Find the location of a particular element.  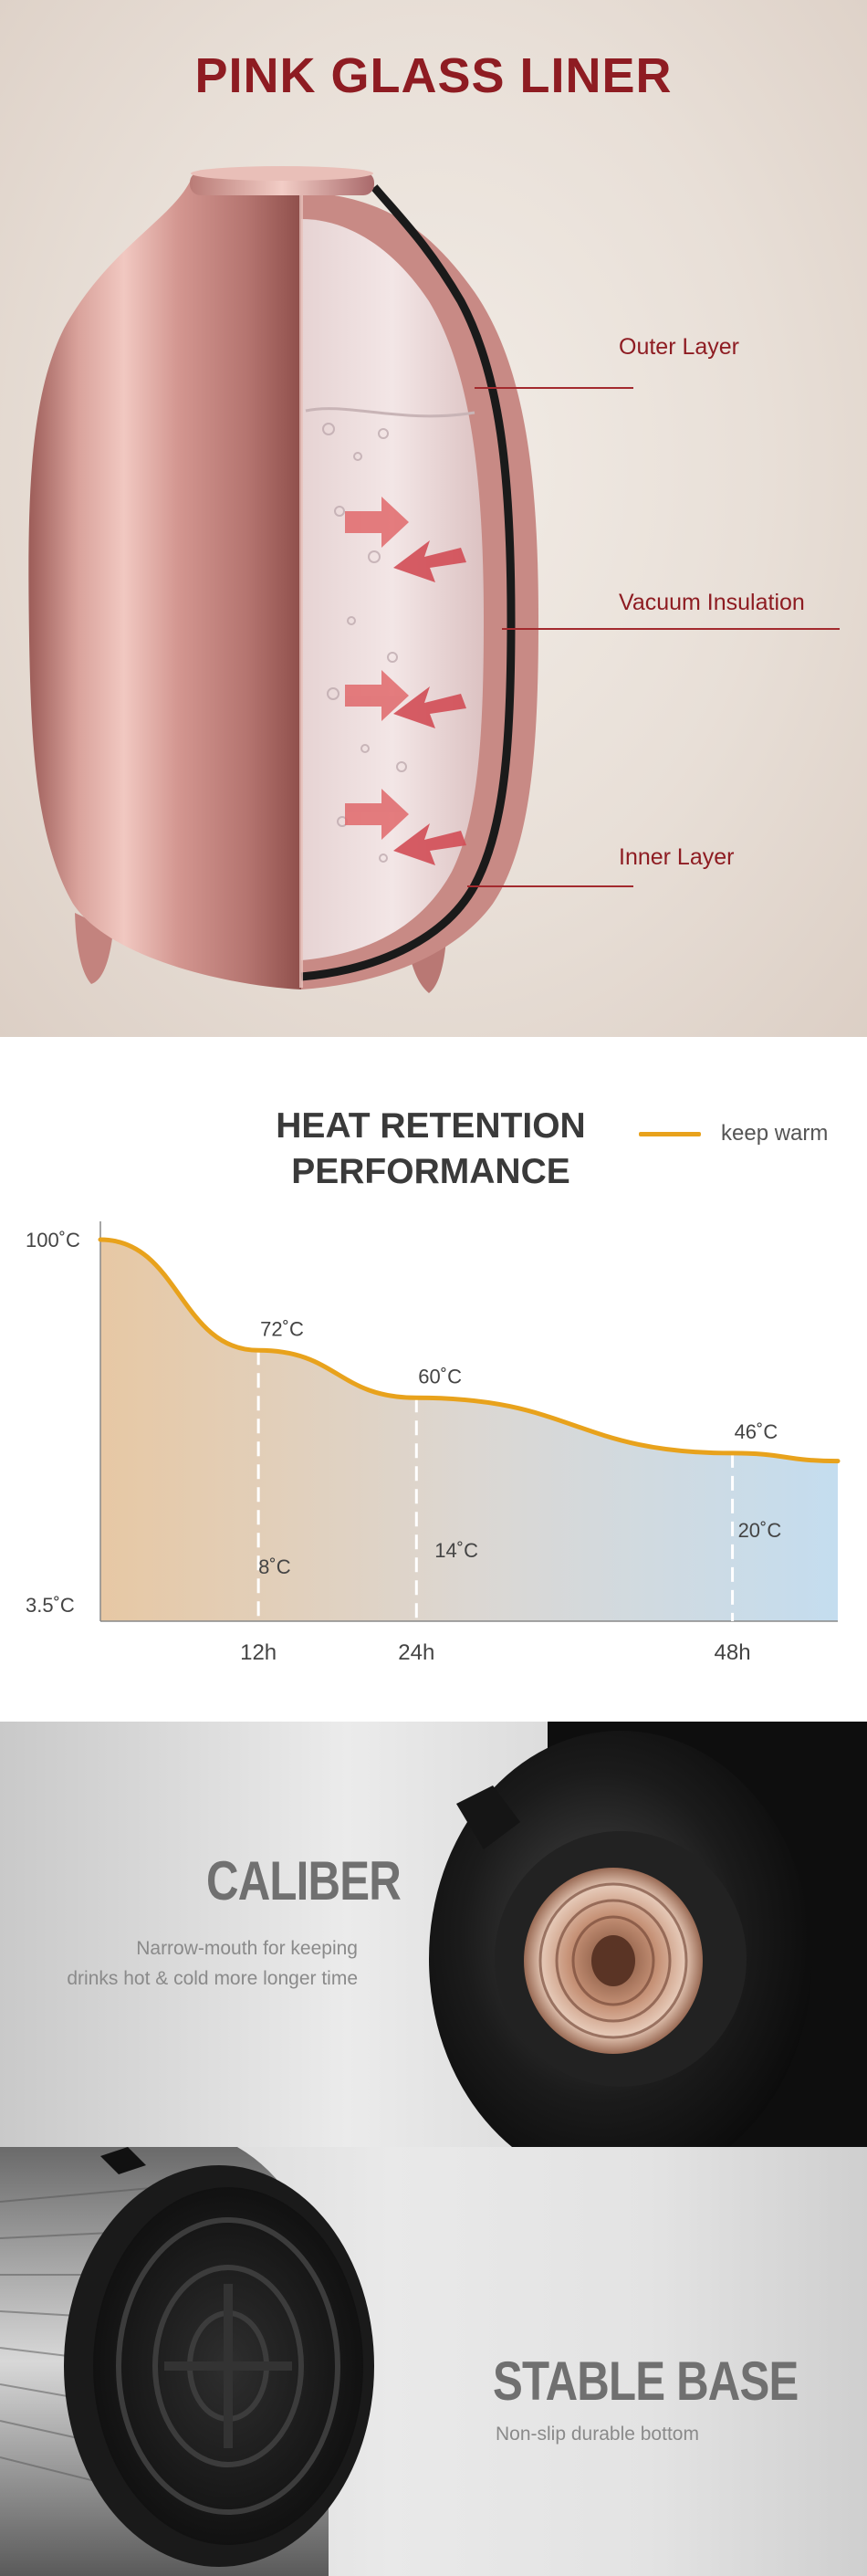

bottle-outer-shell is located at coordinates (165, 584).